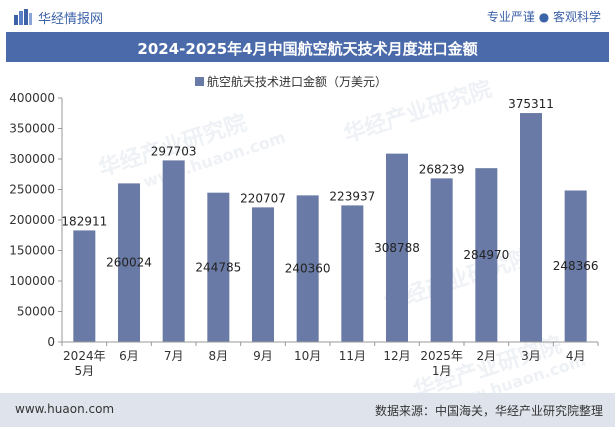 The width and height of the screenshot is (615, 427). What do you see at coordinates (65, 409) in the screenshot?
I see `footer-website: www.huaon.com` at bounding box center [65, 409].